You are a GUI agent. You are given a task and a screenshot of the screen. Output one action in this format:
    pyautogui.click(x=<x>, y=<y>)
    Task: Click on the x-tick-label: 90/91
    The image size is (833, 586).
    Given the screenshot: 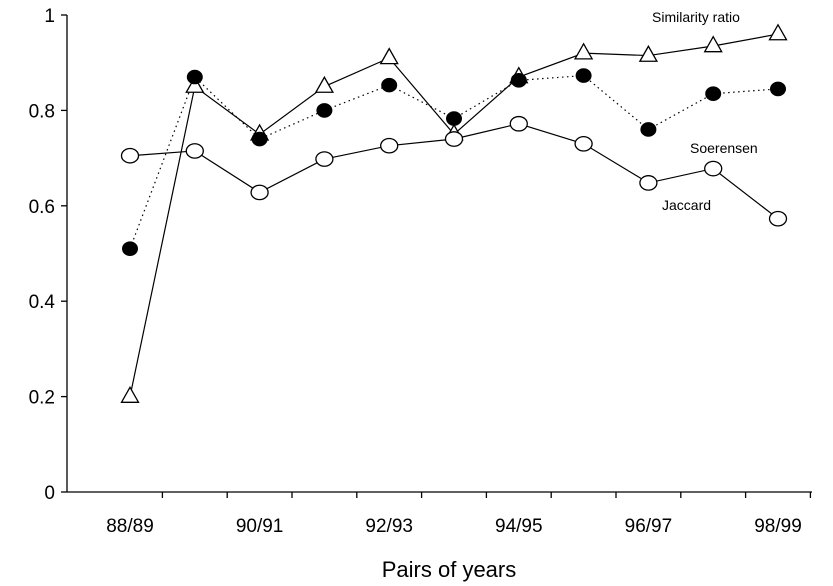 What is the action you would take?
    pyautogui.click(x=260, y=526)
    